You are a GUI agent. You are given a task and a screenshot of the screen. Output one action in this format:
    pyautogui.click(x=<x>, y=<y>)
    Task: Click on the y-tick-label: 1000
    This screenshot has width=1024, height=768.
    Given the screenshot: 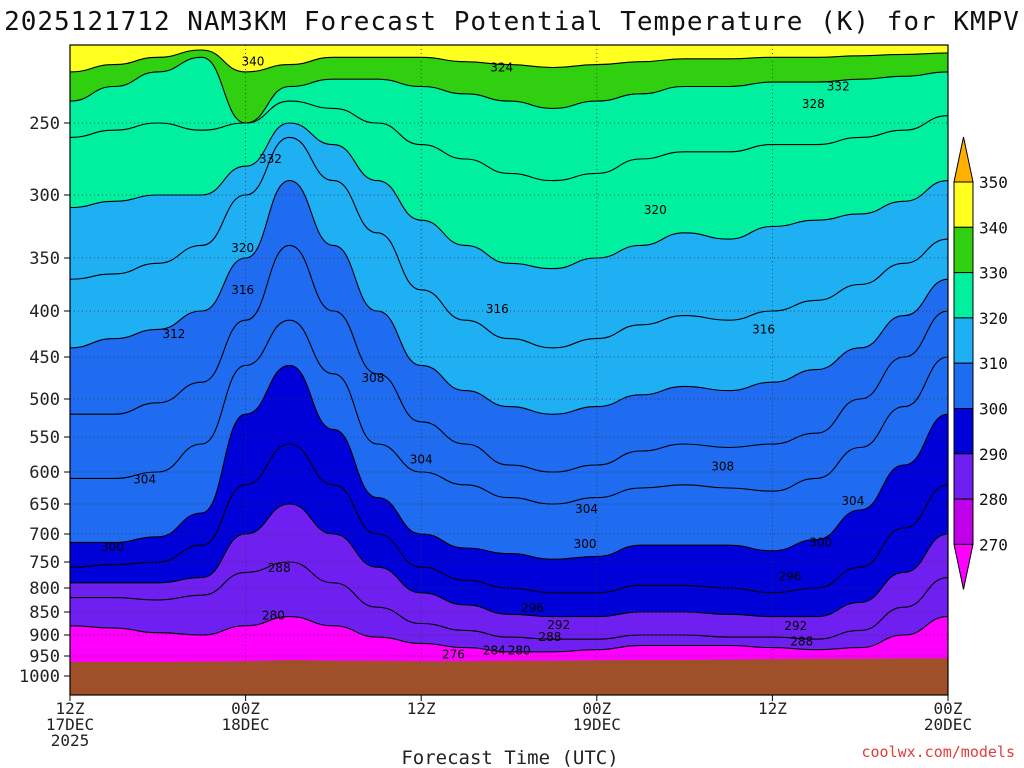 What is the action you would take?
    pyautogui.click(x=39, y=677)
    